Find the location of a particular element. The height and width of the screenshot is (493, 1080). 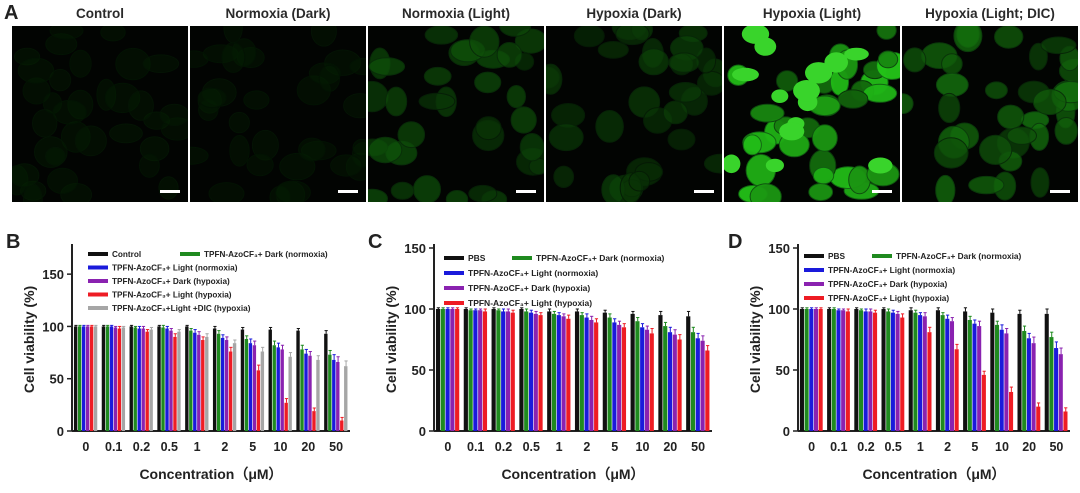

y-tick-label: 100 is located at coordinates (53, 326).